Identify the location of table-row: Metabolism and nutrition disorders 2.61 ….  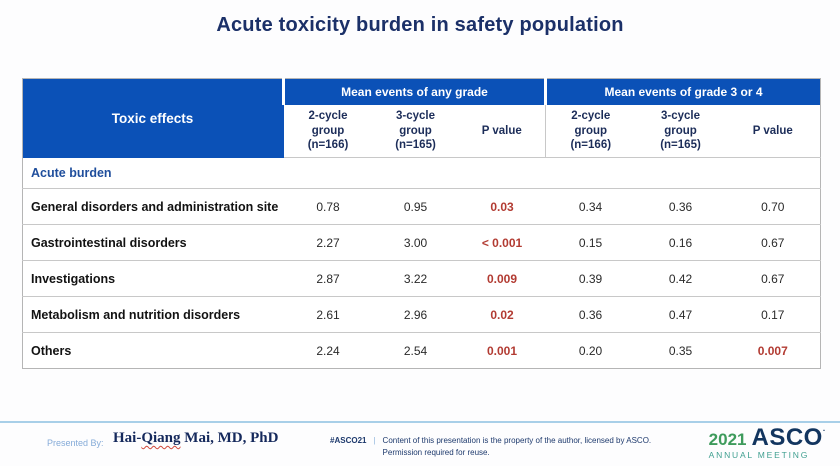
(421, 314).